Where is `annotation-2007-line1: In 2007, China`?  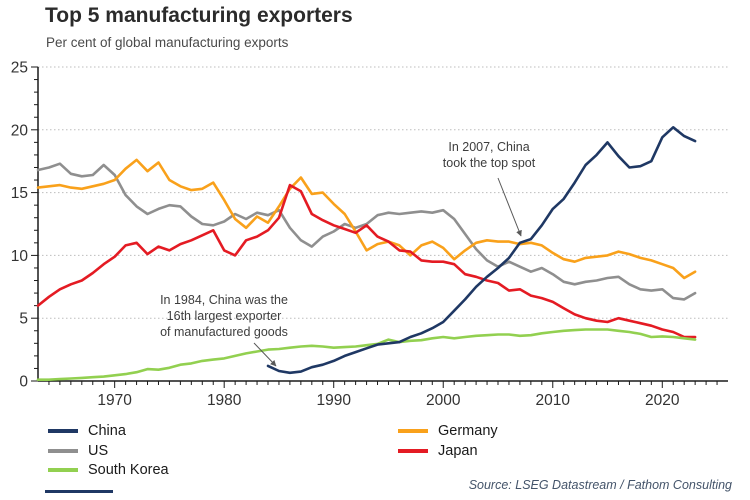 annotation-2007-line1: In 2007, China is located at coordinates (489, 147).